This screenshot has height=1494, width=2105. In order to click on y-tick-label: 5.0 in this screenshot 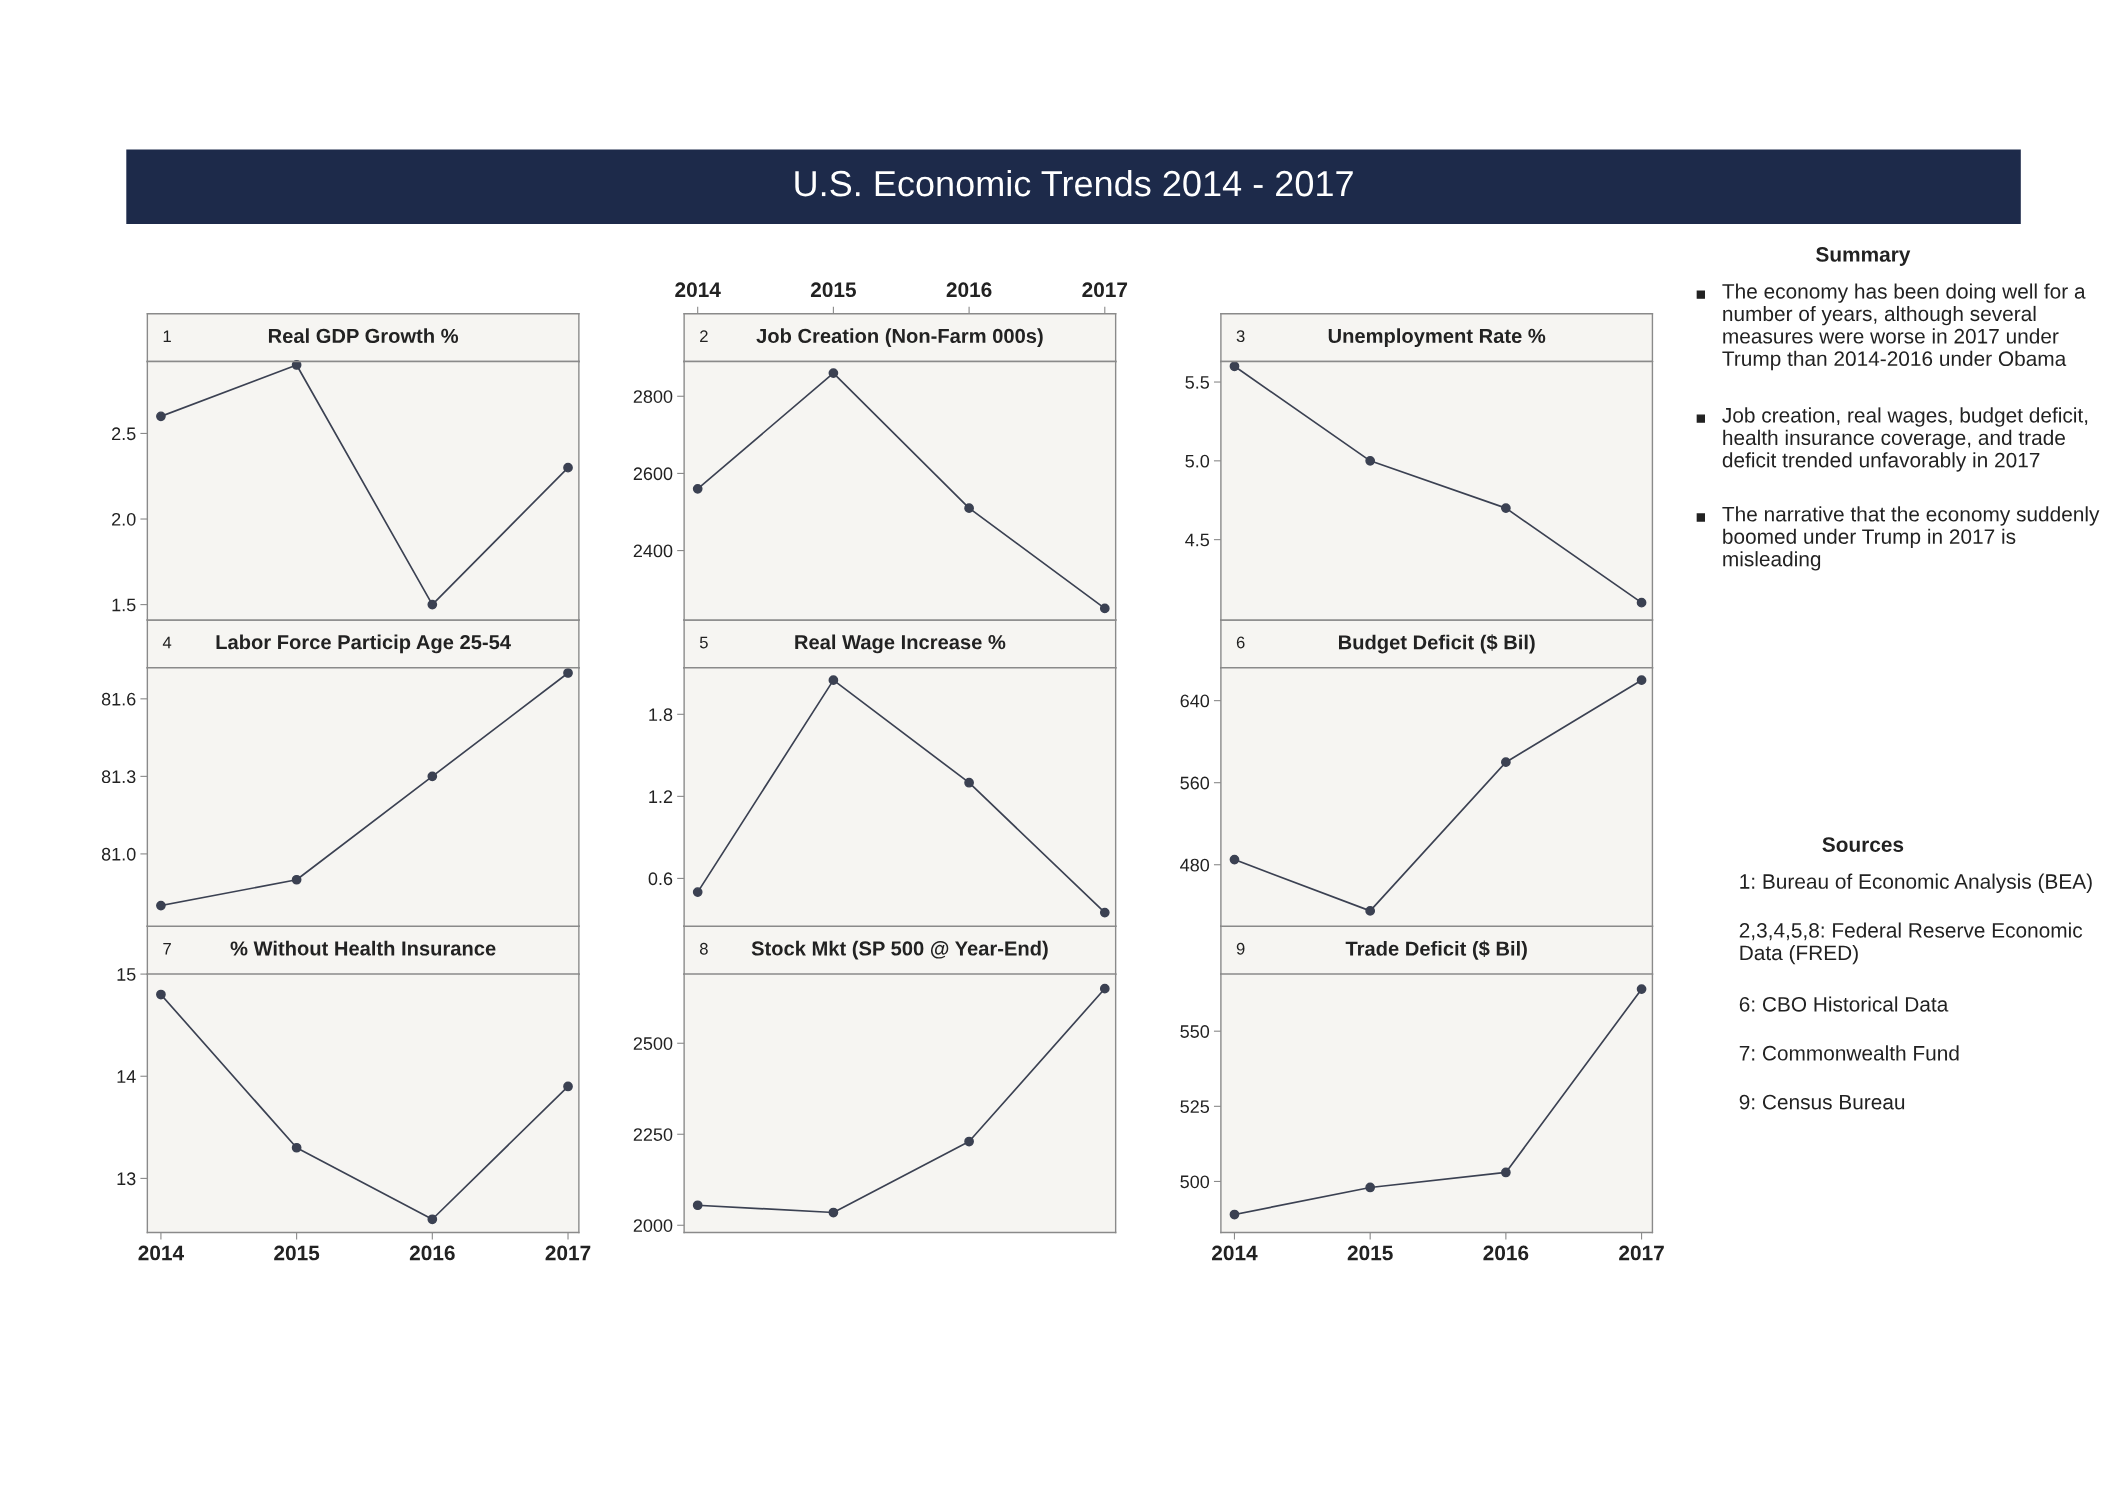, I will do `click(1197, 461)`.